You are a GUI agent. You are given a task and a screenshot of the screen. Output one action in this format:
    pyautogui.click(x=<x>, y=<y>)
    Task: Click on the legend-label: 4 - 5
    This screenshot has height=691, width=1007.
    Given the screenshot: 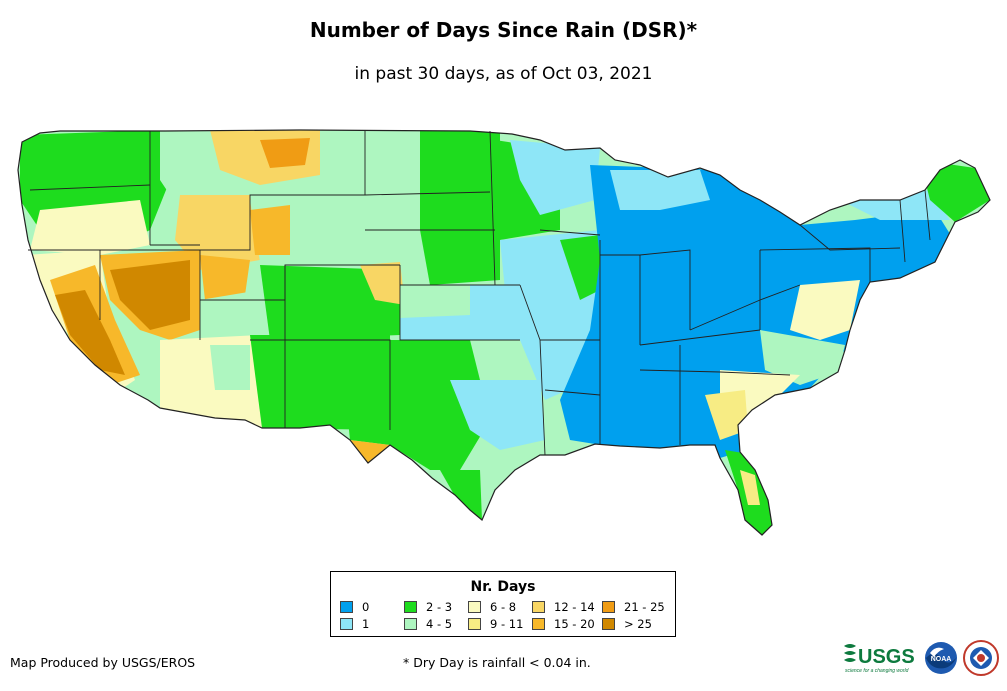 What is the action you would take?
    pyautogui.click(x=439, y=624)
    